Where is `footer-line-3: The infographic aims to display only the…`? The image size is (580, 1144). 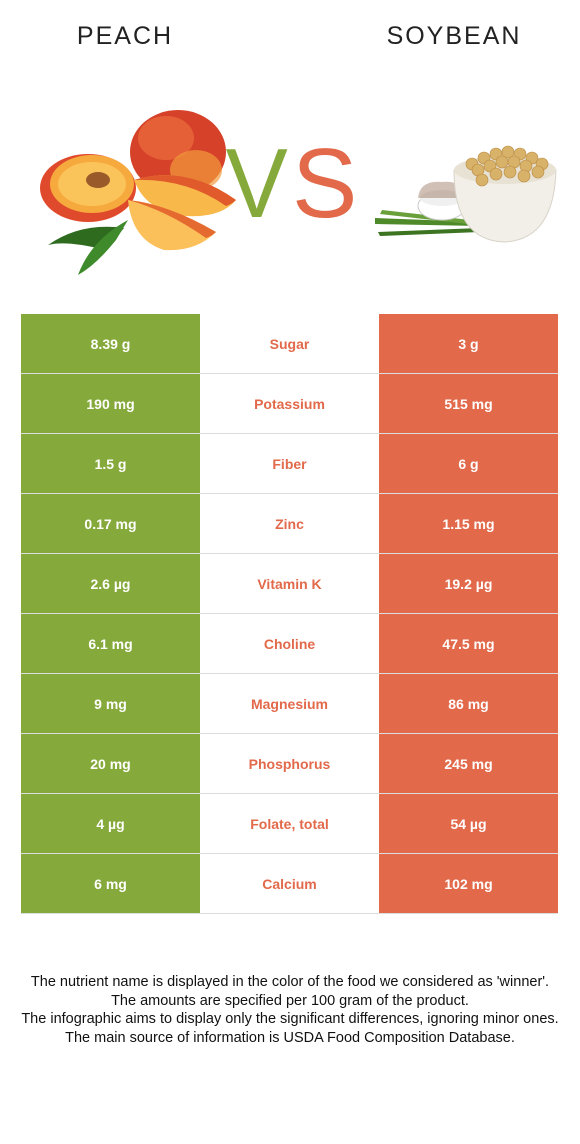
footer-line-3: The infographic aims to display only the… is located at coordinates (290, 1019).